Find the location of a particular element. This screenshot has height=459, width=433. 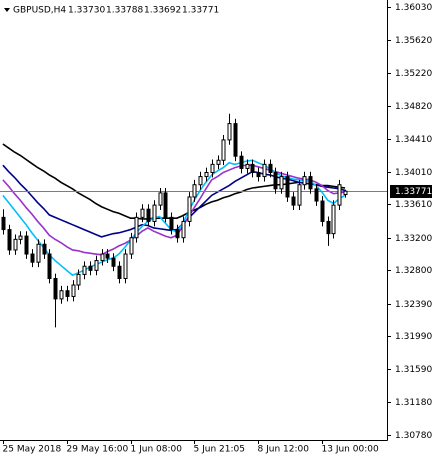

last-price-tag: 1.33771 is located at coordinates (411, 191).